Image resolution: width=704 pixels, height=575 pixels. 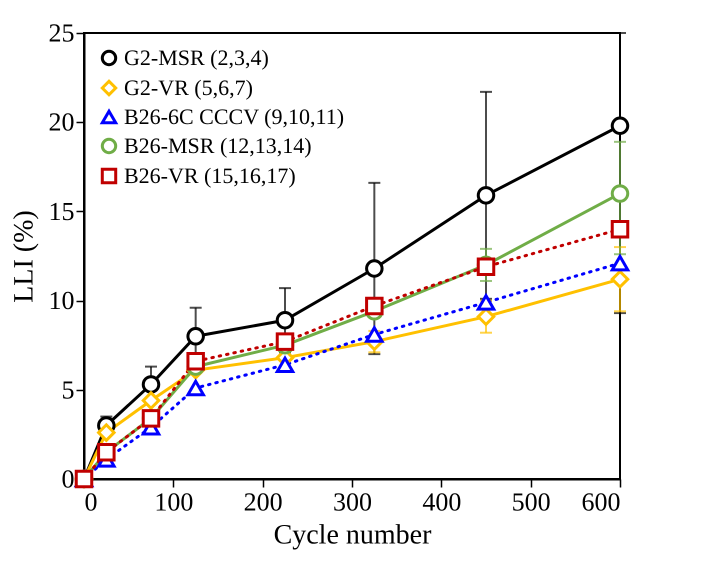 What do you see at coordinates (174, 502) in the screenshot?
I see `x-tick-label: 100` at bounding box center [174, 502].